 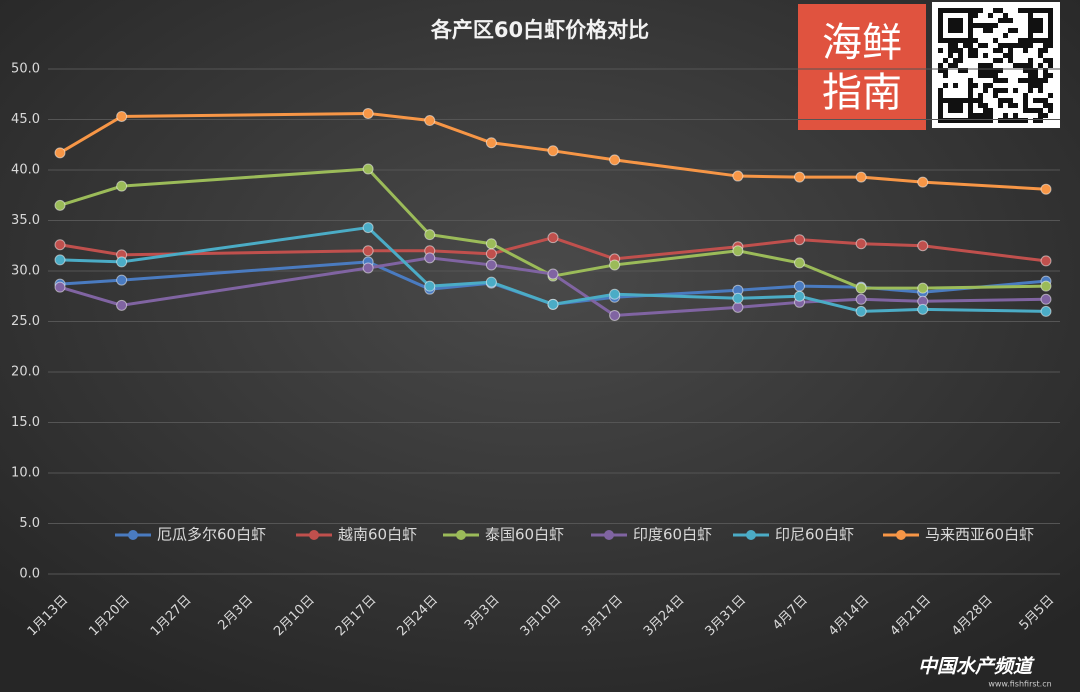 I want to click on legend-label: 印度60白虾, so click(x=672, y=535).